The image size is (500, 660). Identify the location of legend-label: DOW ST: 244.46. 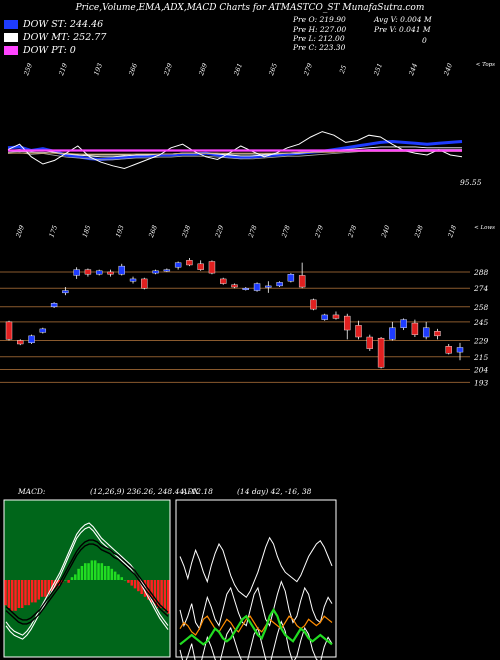
(63, 24).